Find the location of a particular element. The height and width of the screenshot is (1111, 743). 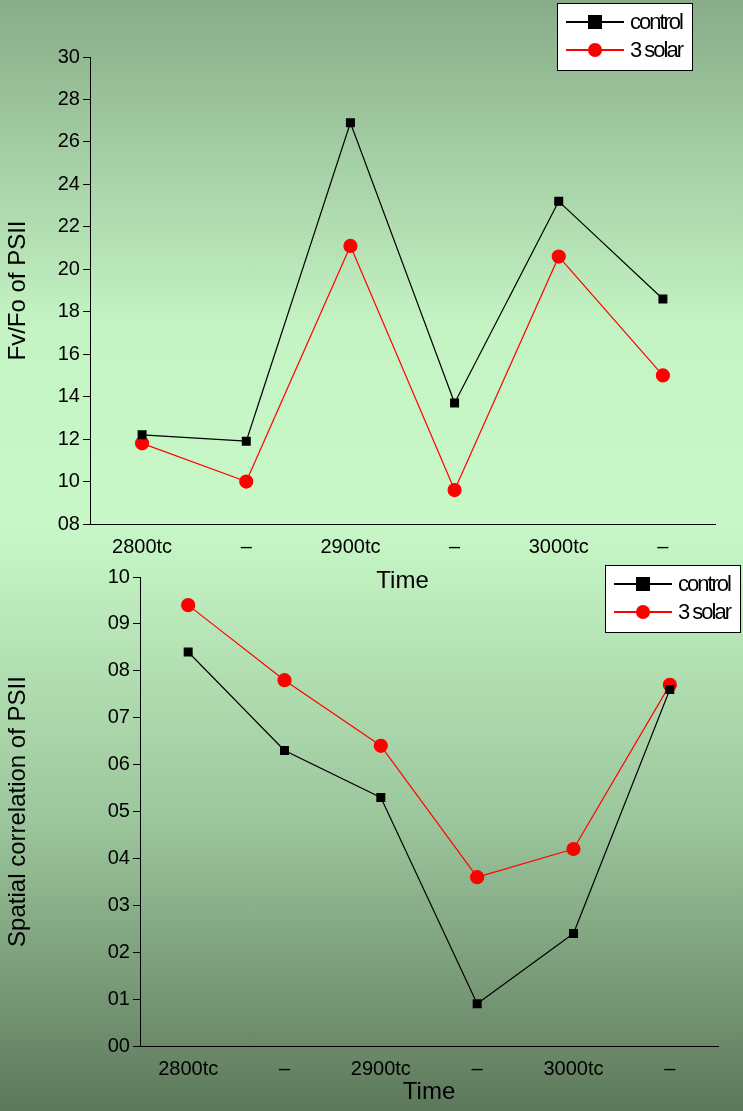

y-tick-label: 14 is located at coordinates (68, 395).